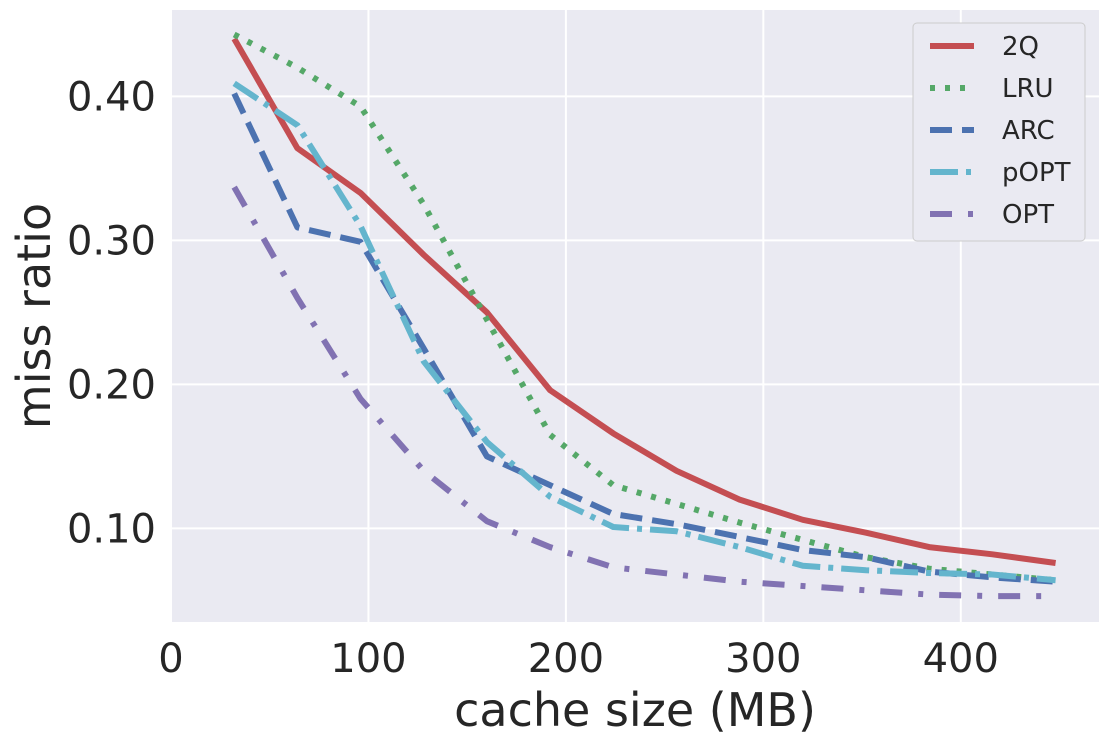 The image size is (1109, 744). Describe the element at coordinates (1020, 47) in the screenshot. I see `legend-label-2q: 2Q` at that location.